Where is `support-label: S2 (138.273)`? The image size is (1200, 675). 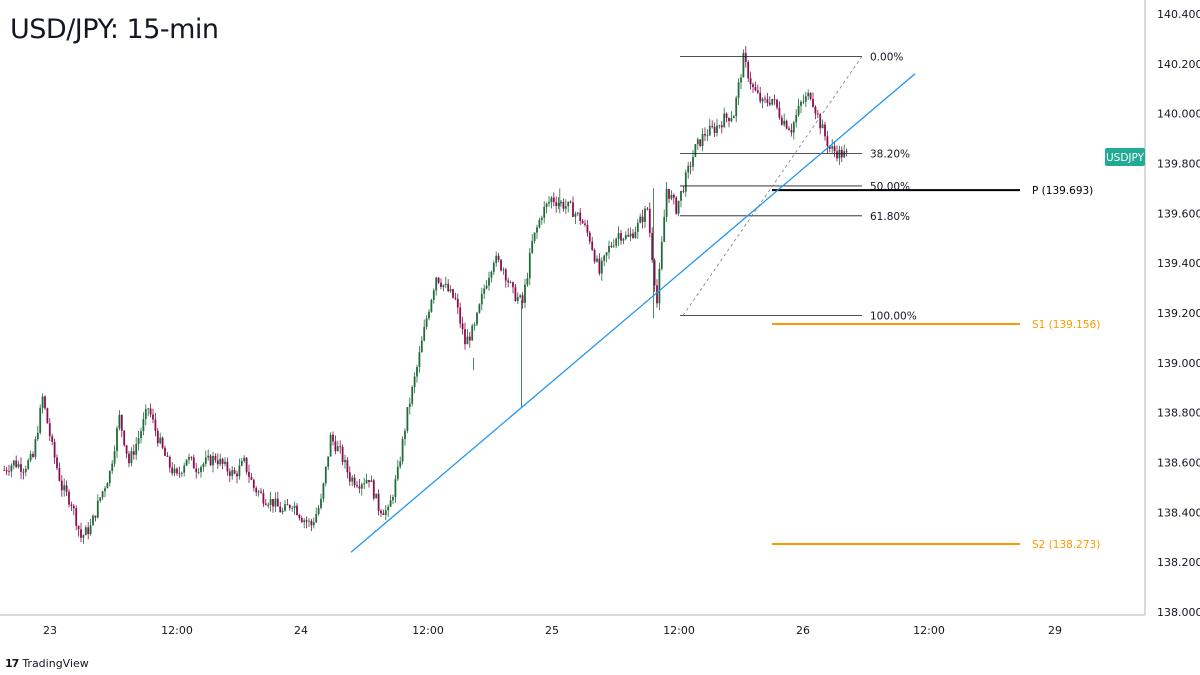 support-label: S2 (138.273) is located at coordinates (1066, 545).